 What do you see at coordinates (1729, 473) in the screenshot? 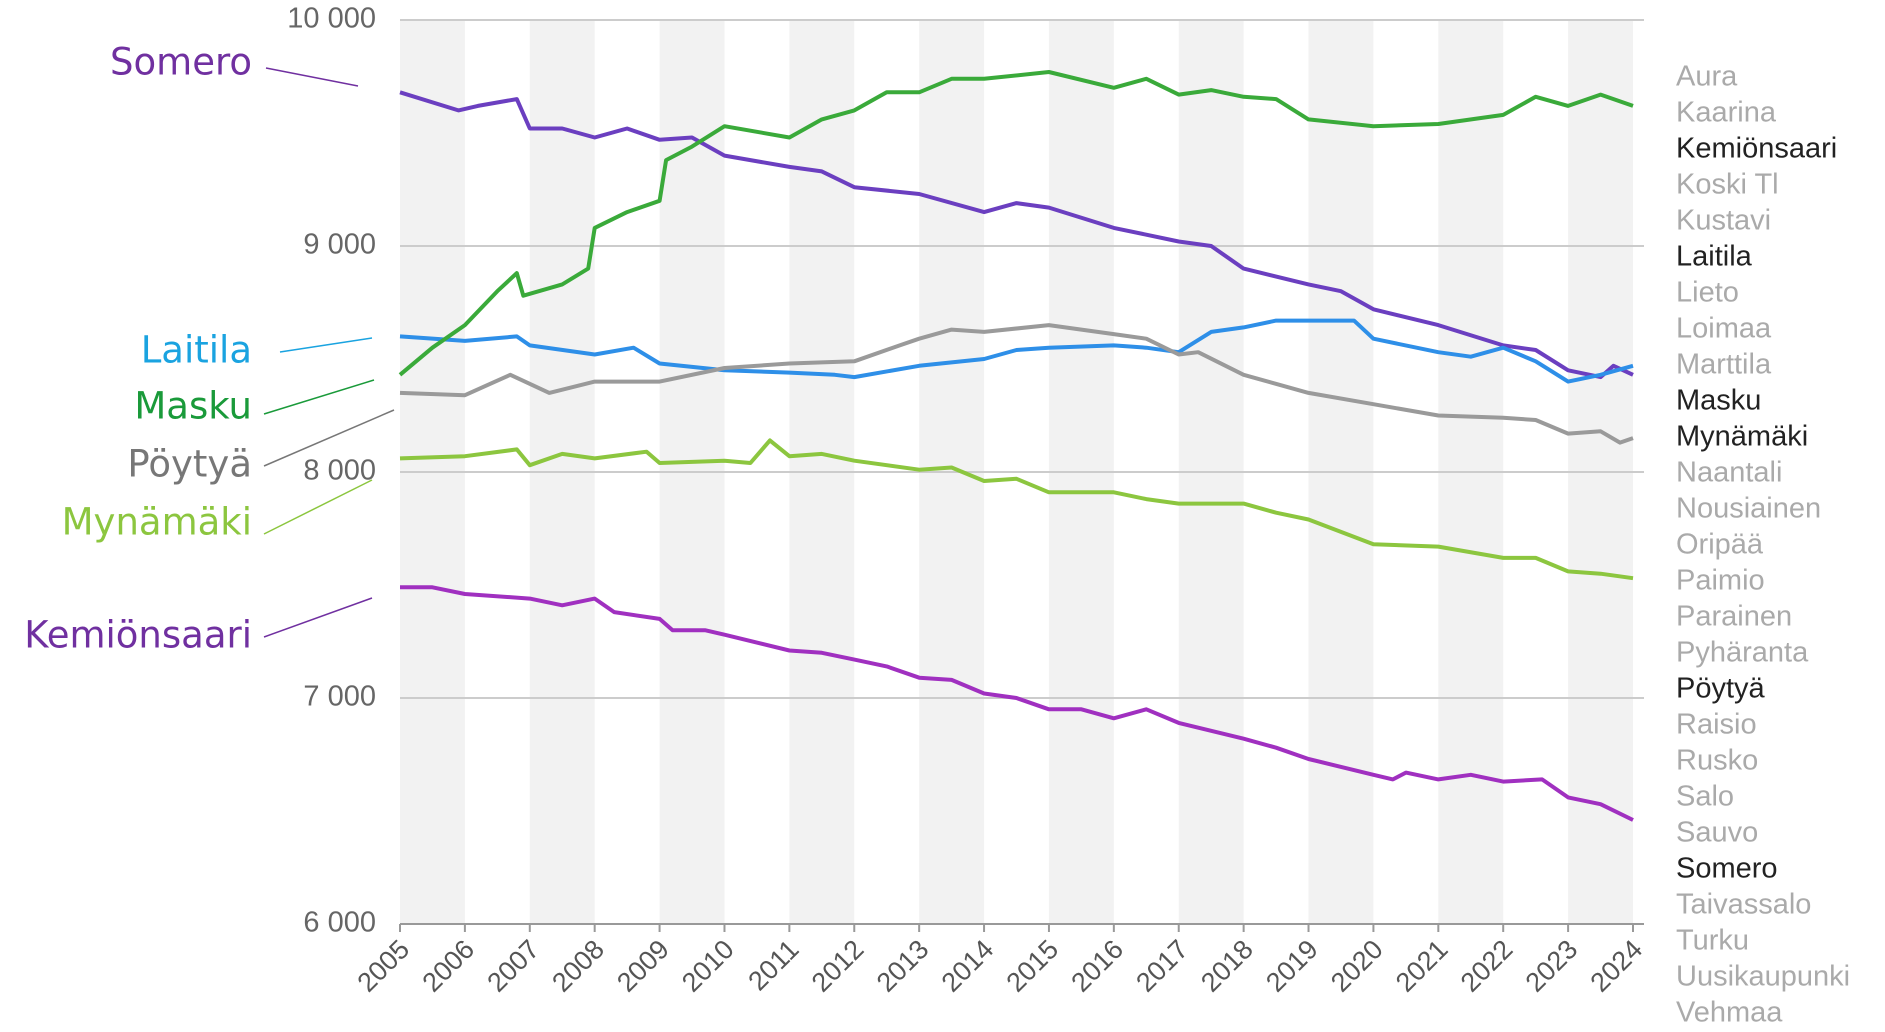
I see `municipality-option: Naantali` at bounding box center [1729, 473].